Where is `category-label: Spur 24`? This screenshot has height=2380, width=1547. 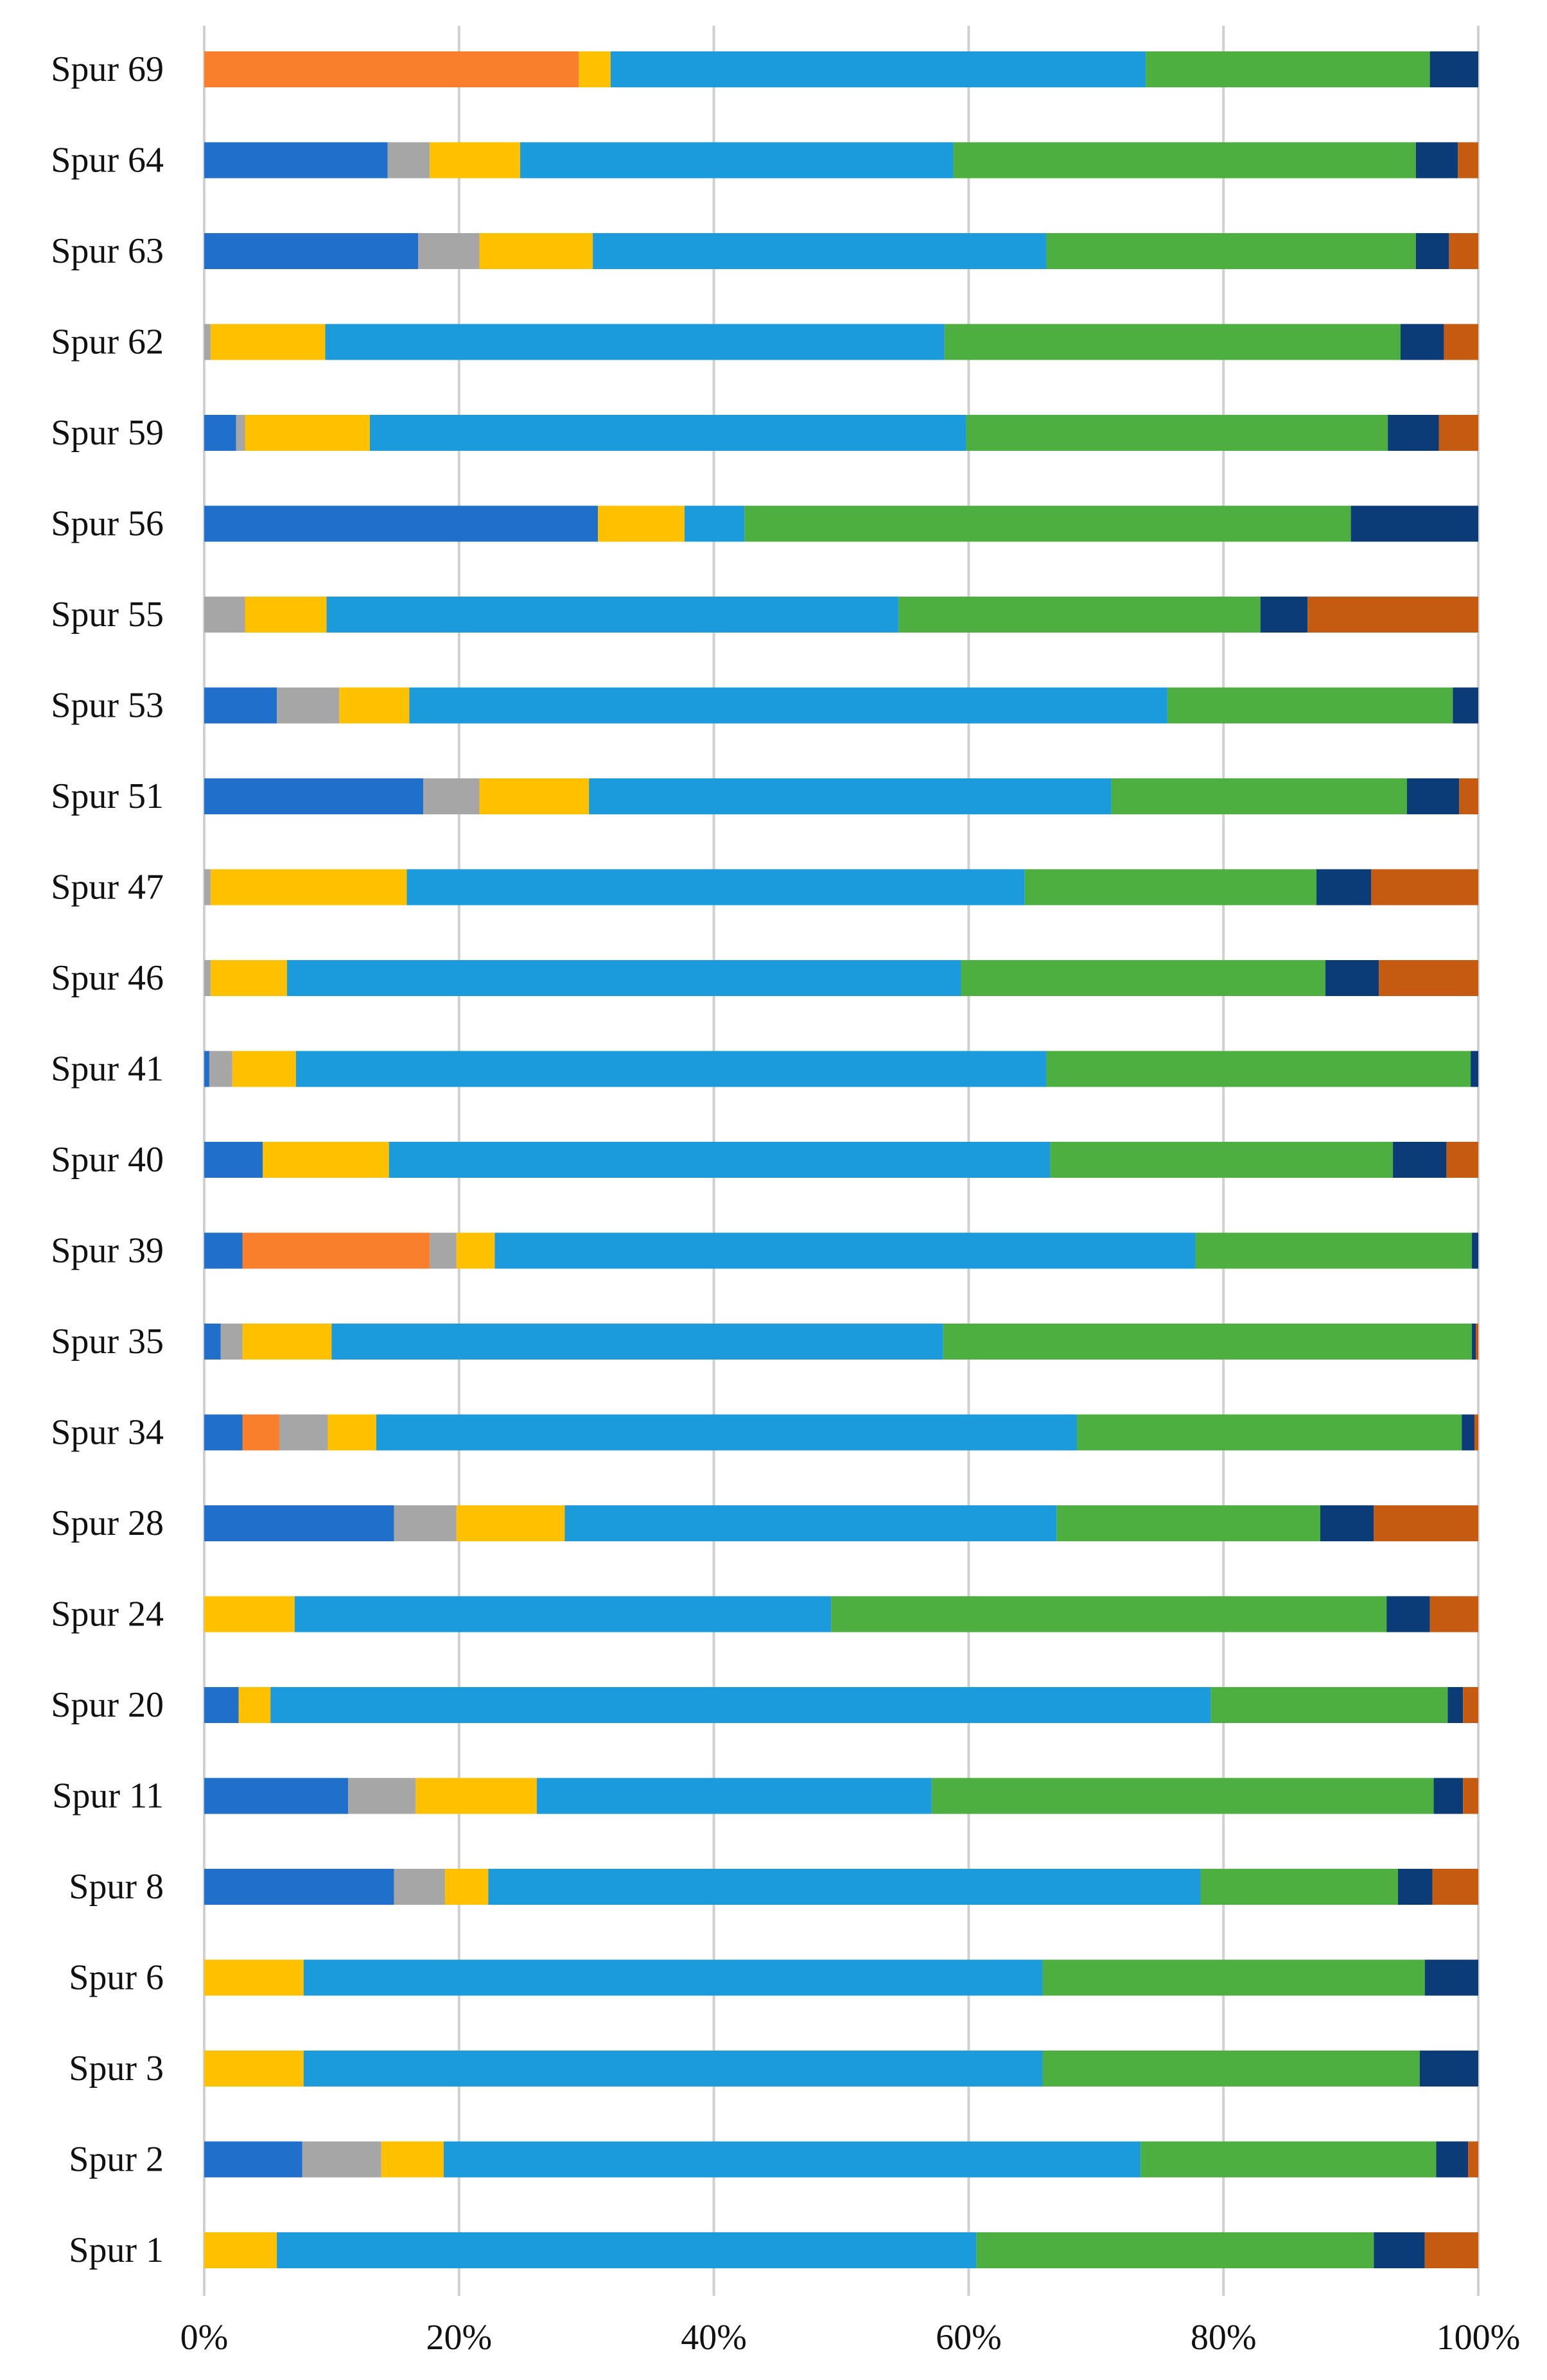
category-label: Spur 24 is located at coordinates (107, 1614).